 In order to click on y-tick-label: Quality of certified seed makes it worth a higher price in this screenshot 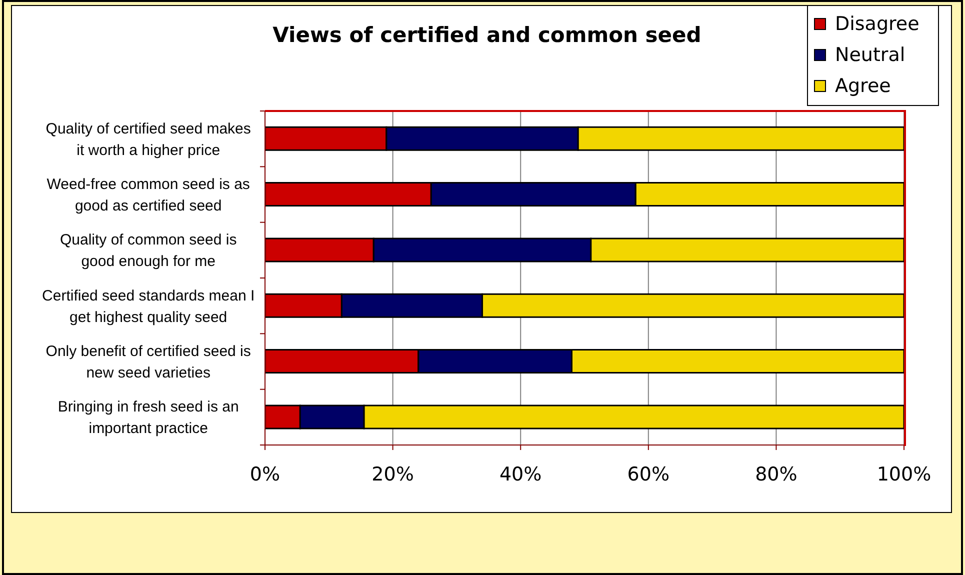, I will do `click(148, 139)`.